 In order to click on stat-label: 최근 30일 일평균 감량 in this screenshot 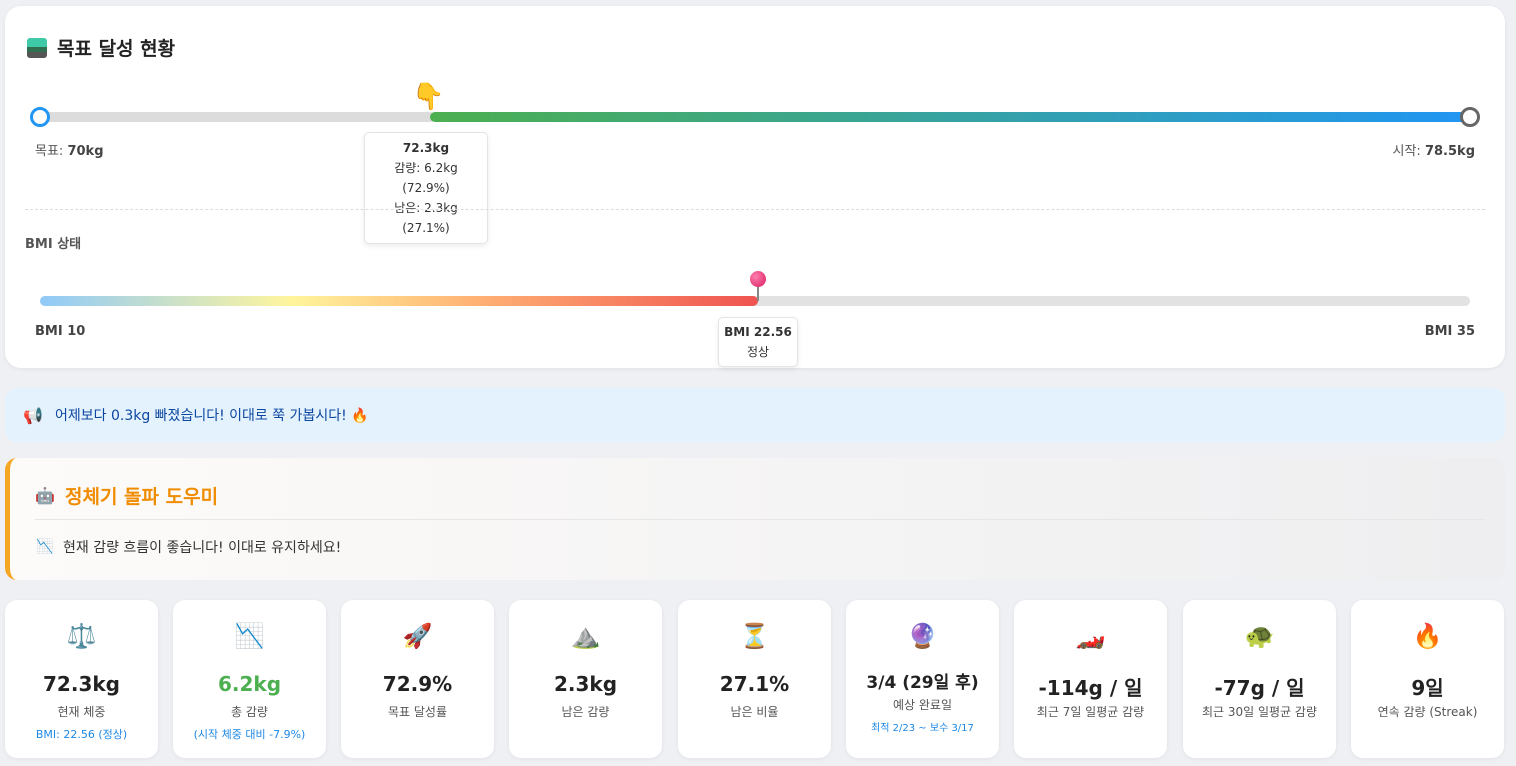, I will do `click(1259, 712)`.